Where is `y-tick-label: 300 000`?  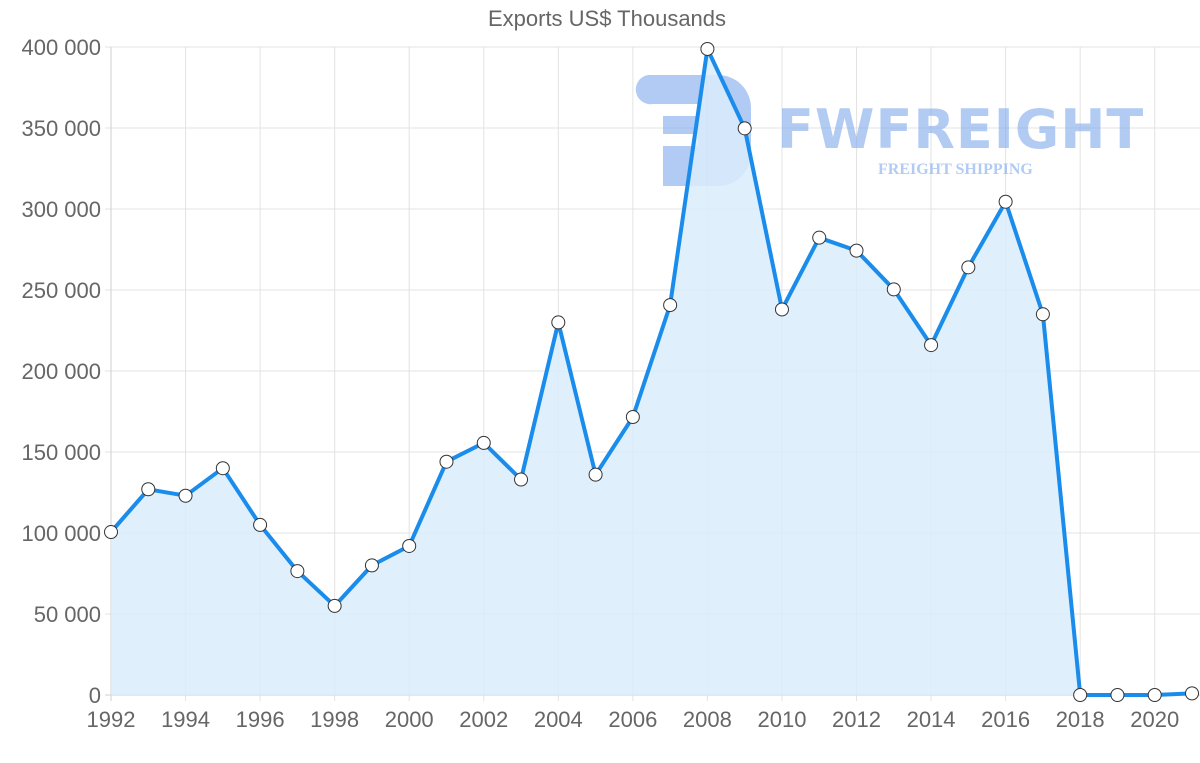 y-tick-label: 300 000 is located at coordinates (61, 209).